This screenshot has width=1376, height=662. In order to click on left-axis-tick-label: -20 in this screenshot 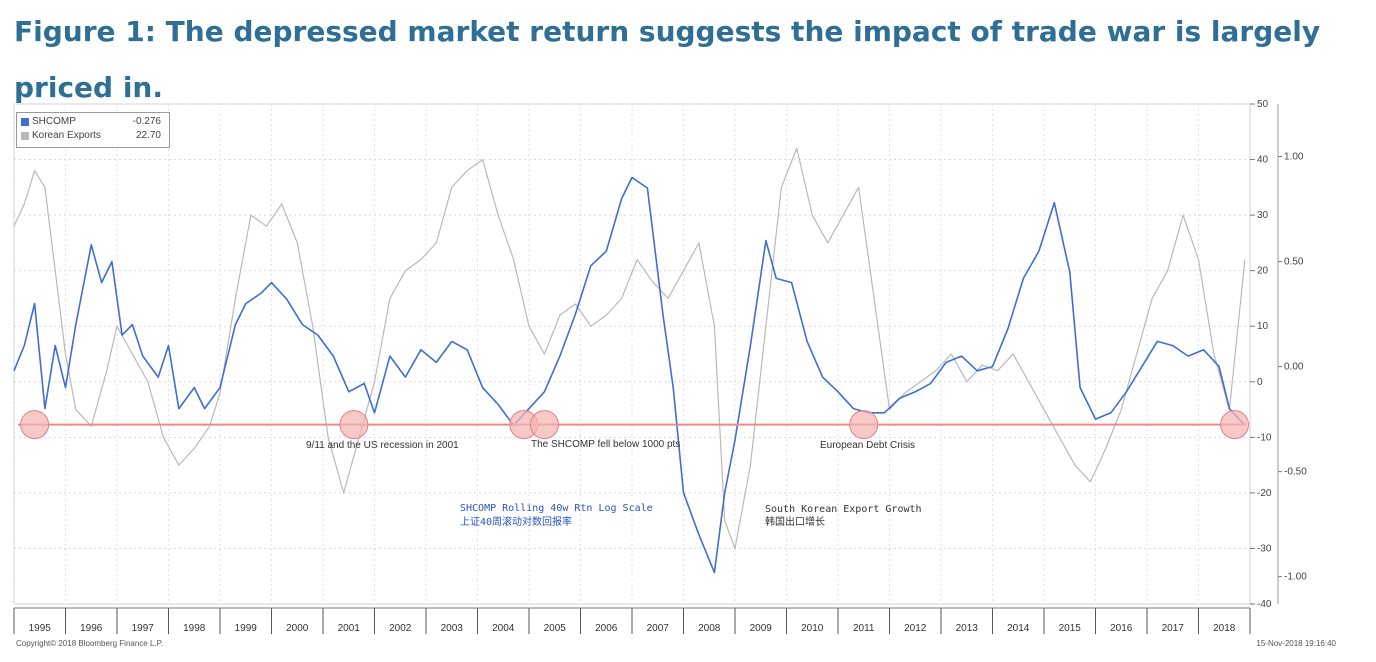, I will do `click(1264, 493)`.